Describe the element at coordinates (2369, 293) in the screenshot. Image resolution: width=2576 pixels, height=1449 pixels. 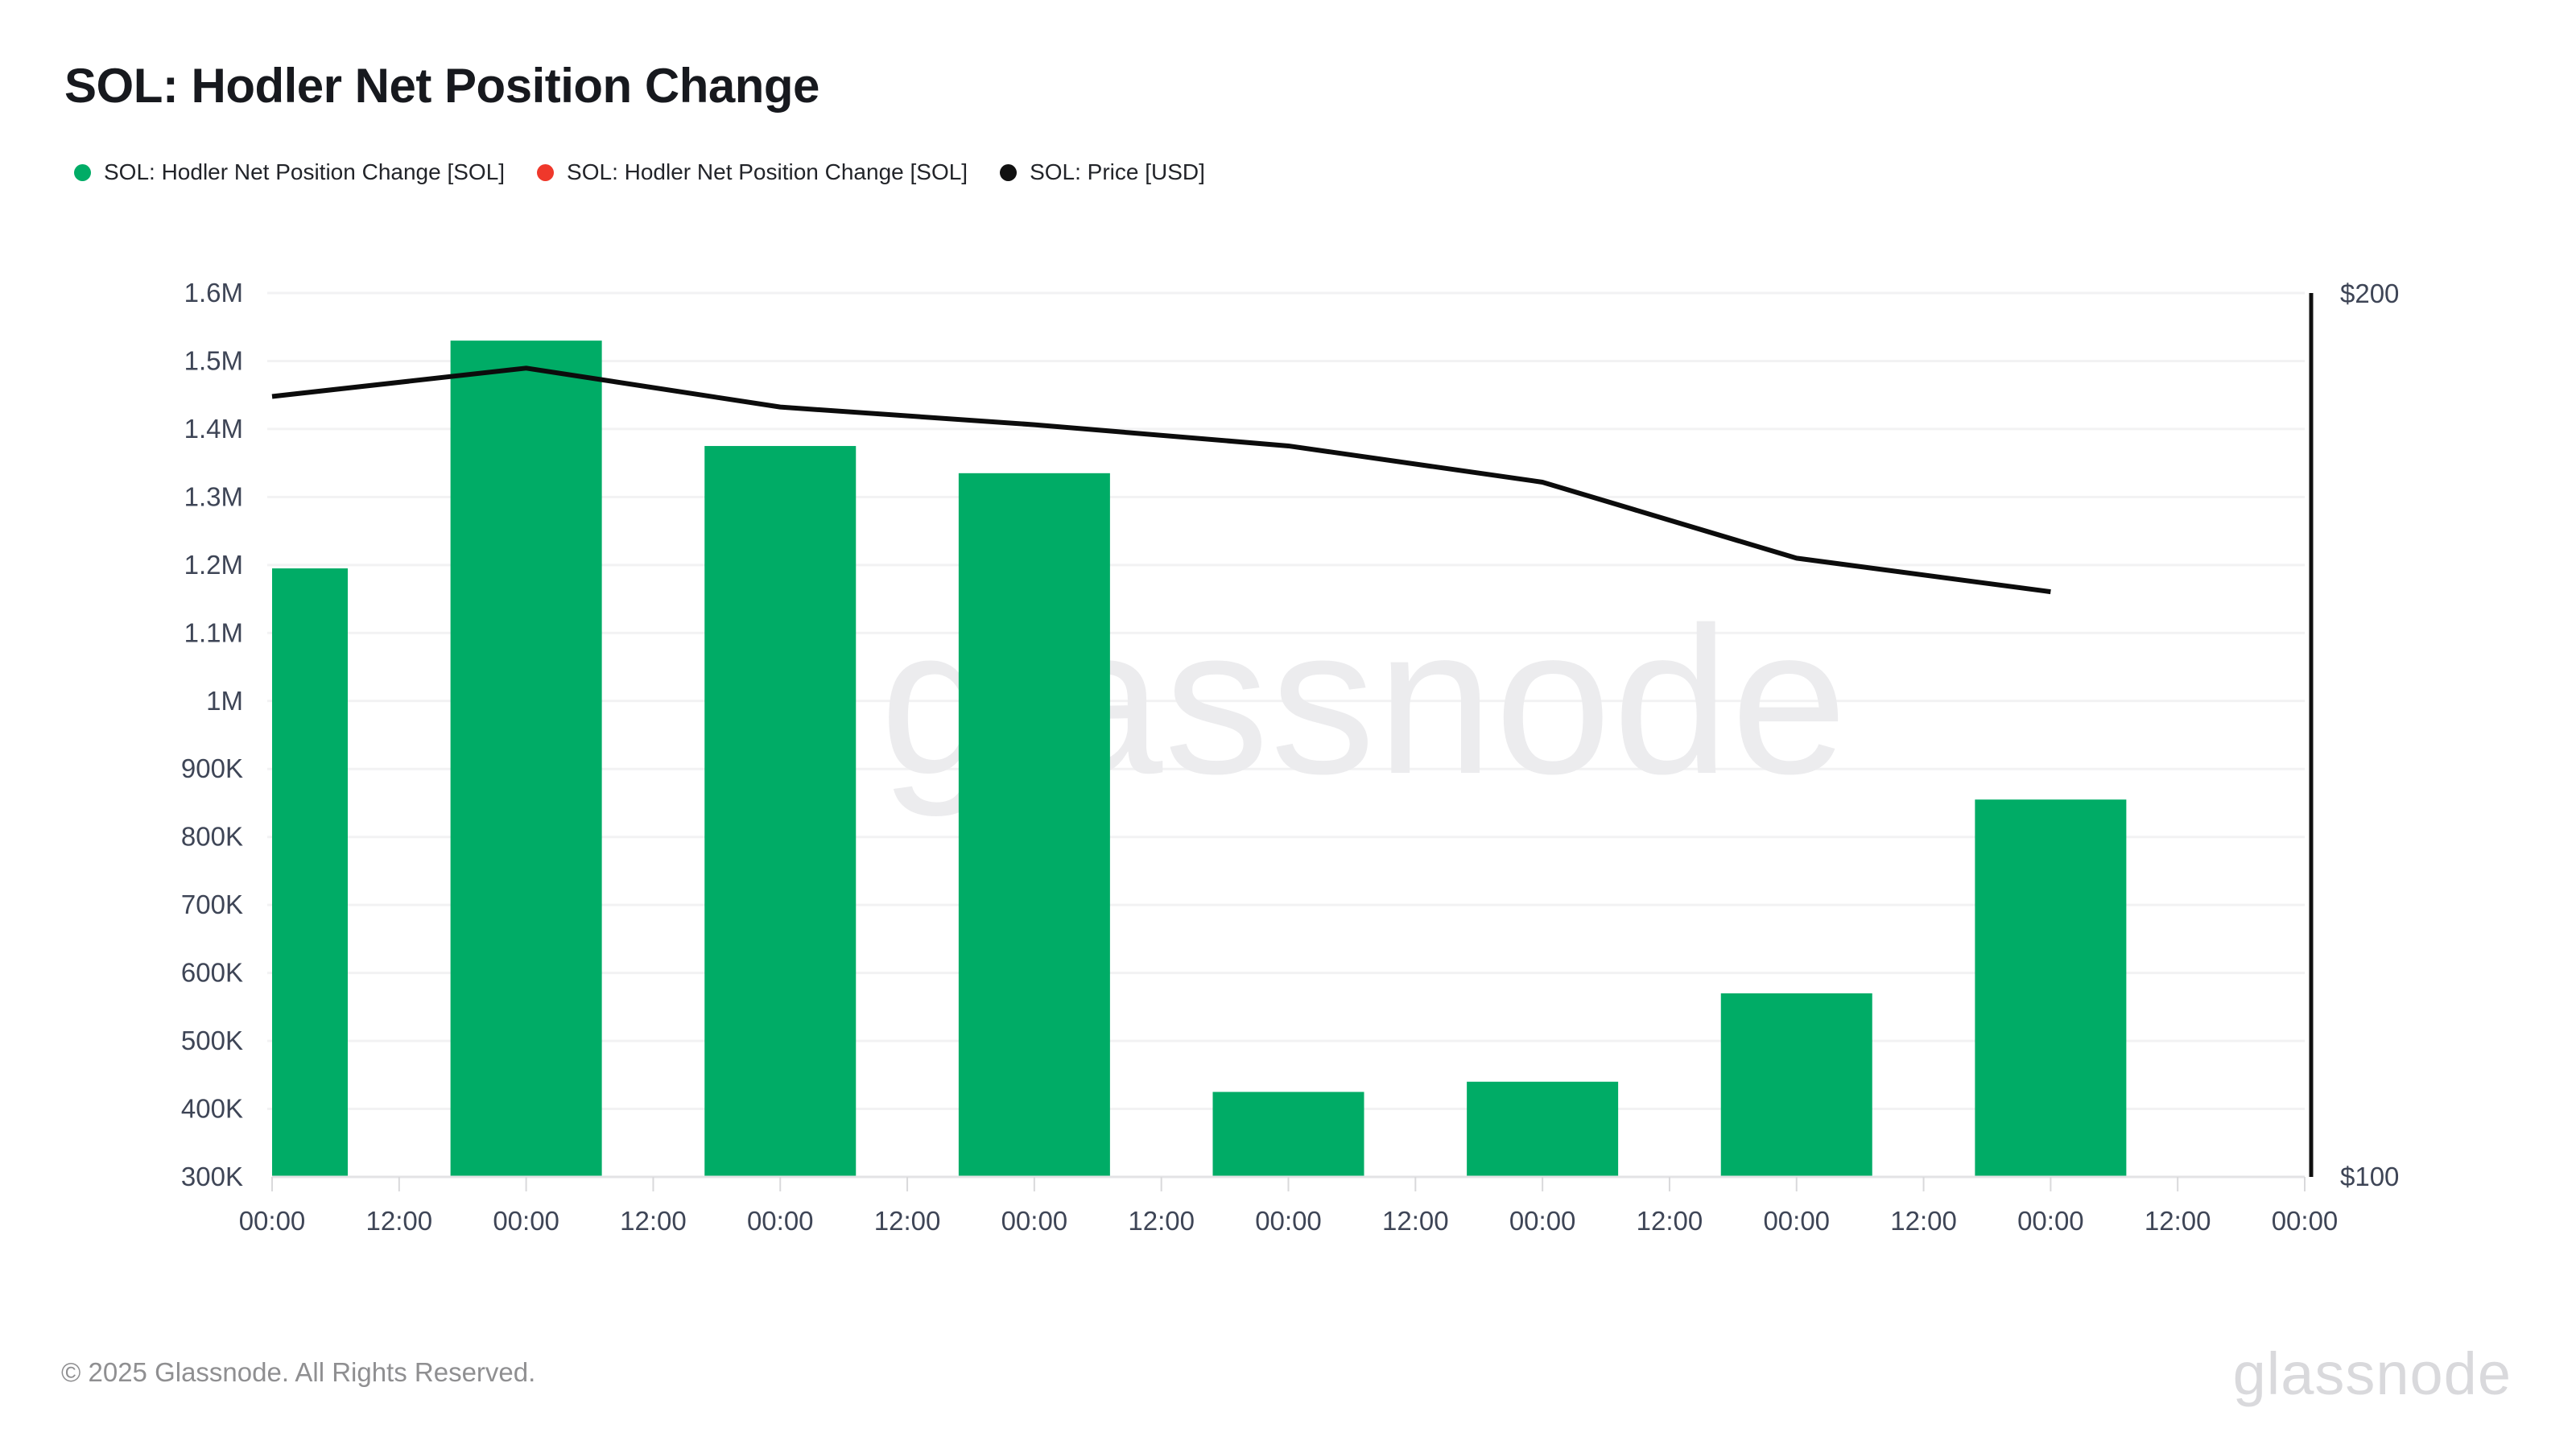
I see `y-right-top-label: $200` at that location.